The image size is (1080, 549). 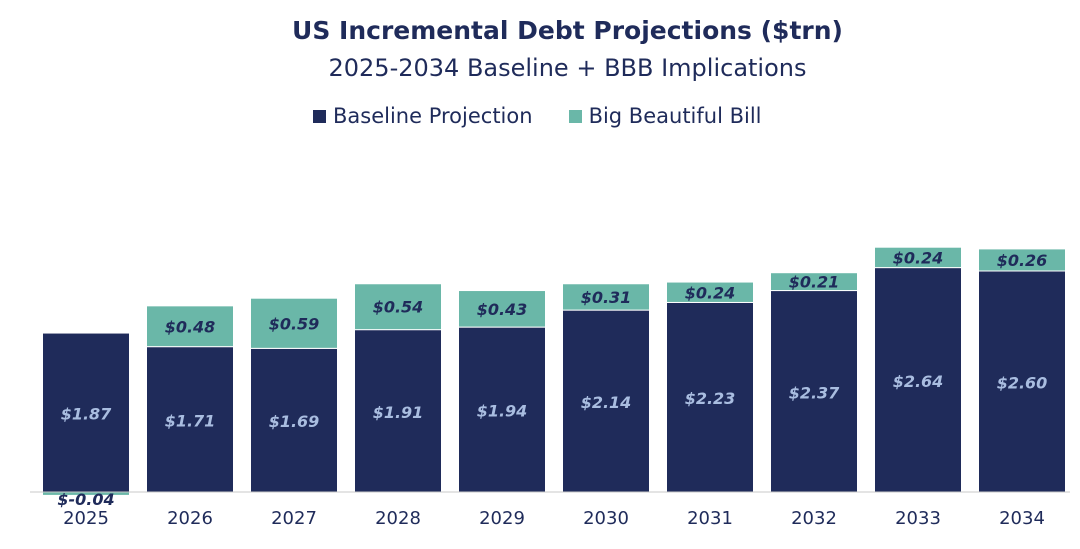 I want to click on chart-title: US Incremental Debt Projections ($trn), so click(x=567, y=30).